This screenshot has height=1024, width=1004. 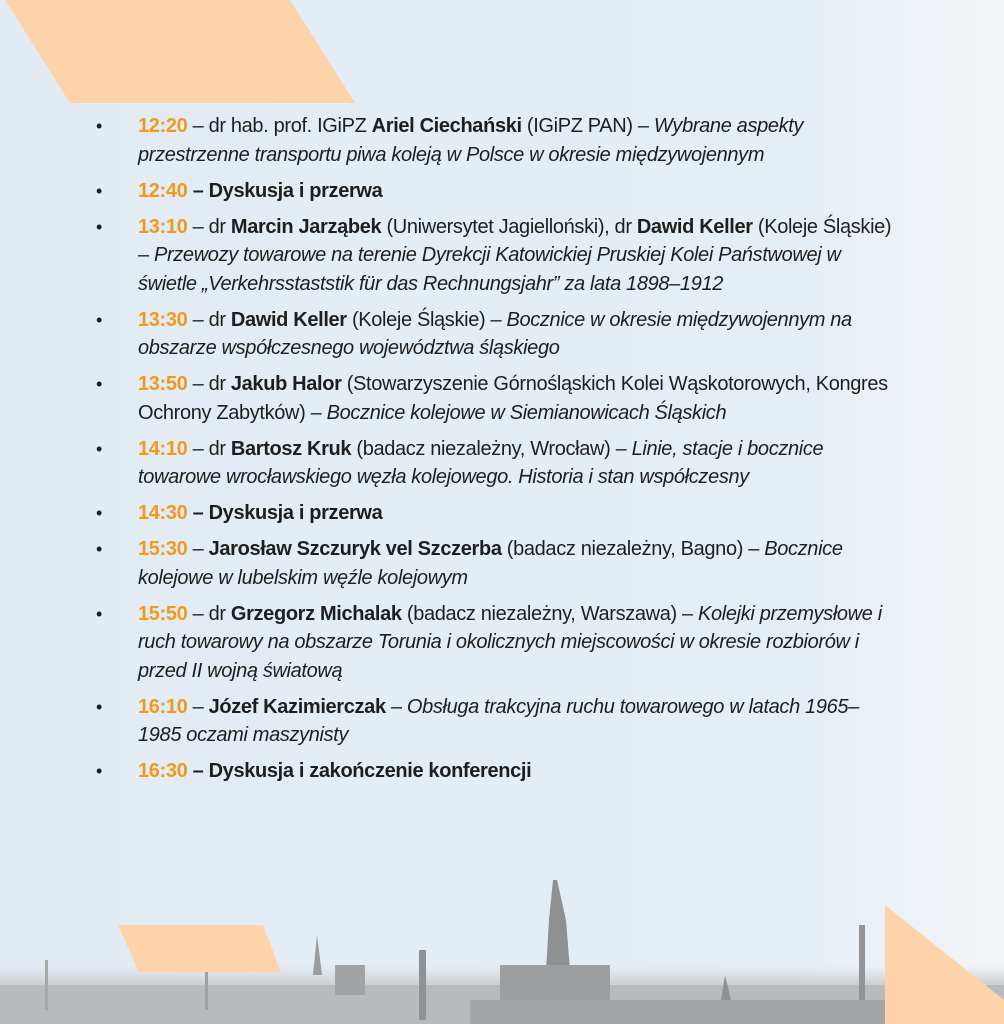 I want to click on orange-parallelogram-top, so click(x=180, y=51).